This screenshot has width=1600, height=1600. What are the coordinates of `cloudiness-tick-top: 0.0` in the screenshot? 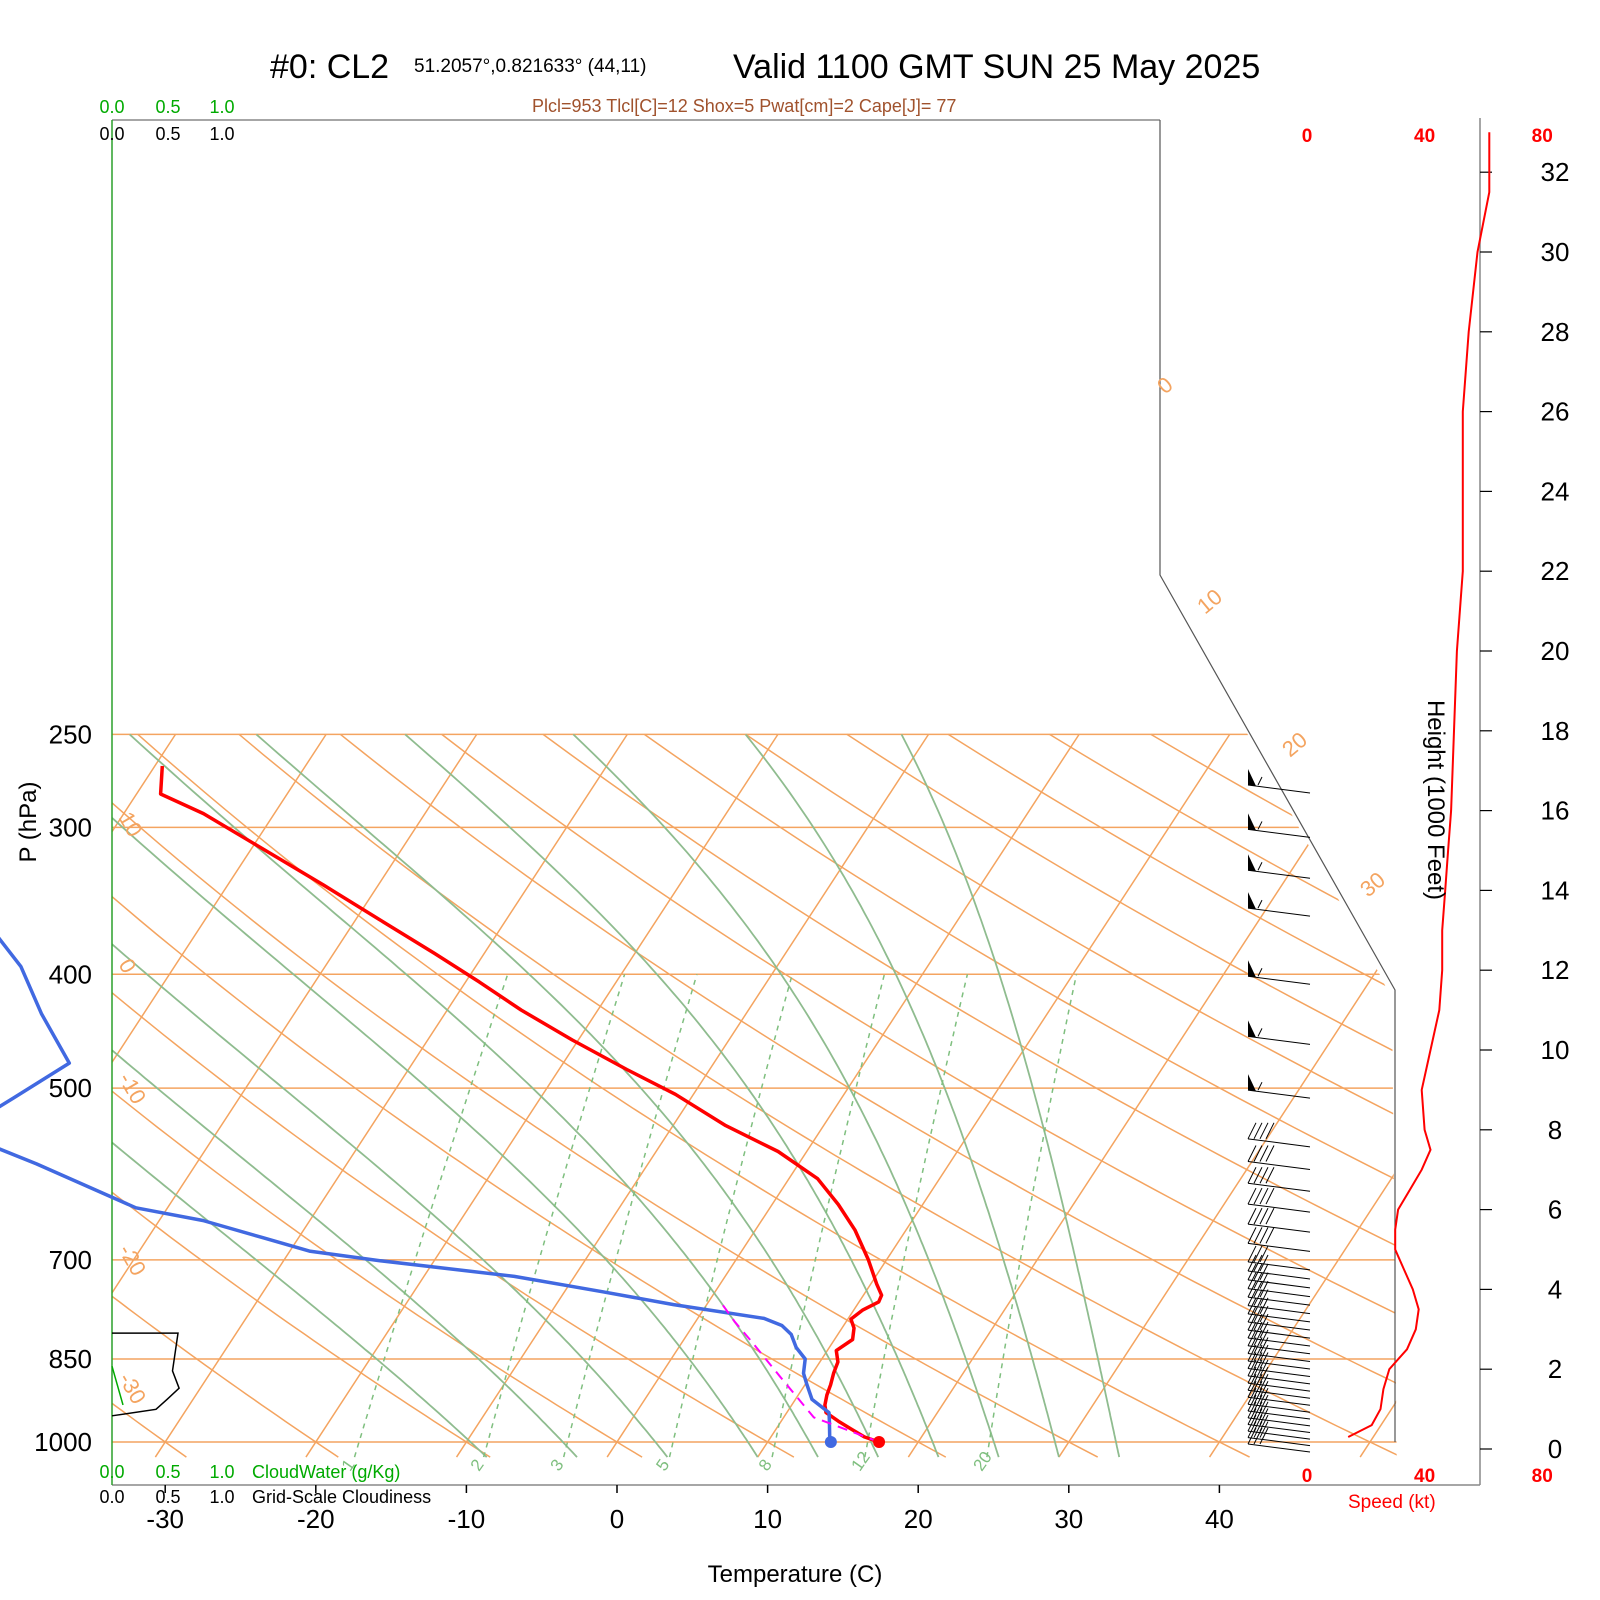 It's located at (111, 134).